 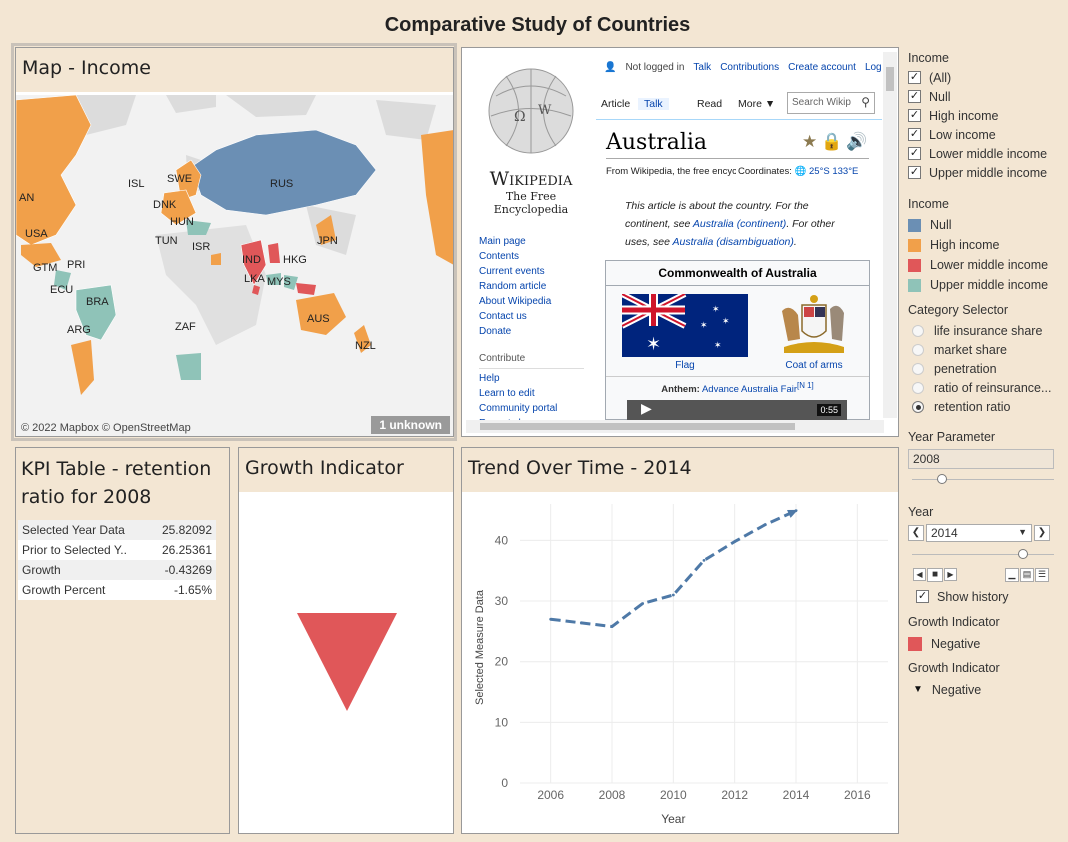 I want to click on radio-selected-icon, so click(x=918, y=406).